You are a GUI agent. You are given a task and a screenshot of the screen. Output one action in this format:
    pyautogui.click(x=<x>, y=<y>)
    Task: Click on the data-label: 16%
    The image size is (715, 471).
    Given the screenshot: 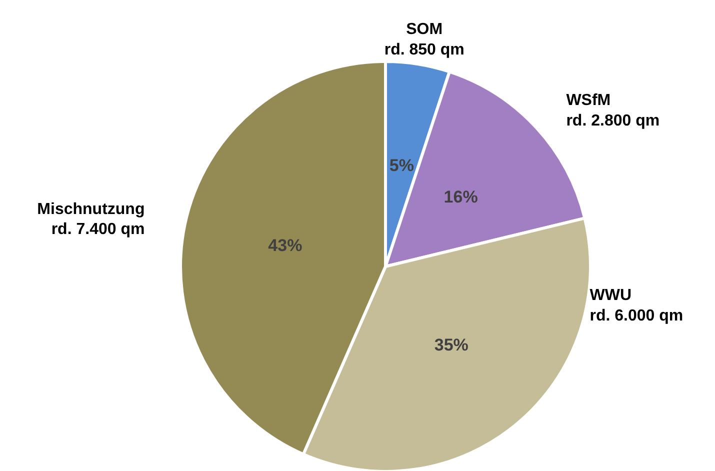 What is the action you would take?
    pyautogui.click(x=461, y=196)
    